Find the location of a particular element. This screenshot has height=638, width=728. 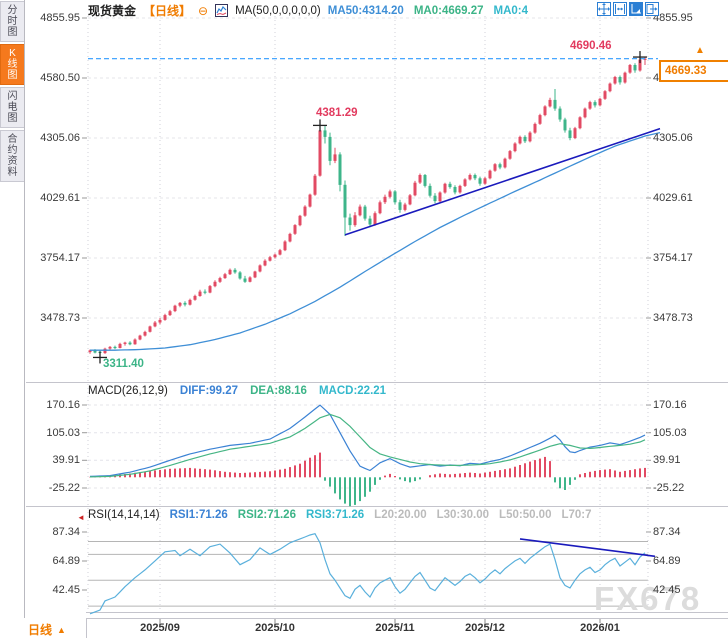

auto-scale-icon is located at coordinates (636, 9).